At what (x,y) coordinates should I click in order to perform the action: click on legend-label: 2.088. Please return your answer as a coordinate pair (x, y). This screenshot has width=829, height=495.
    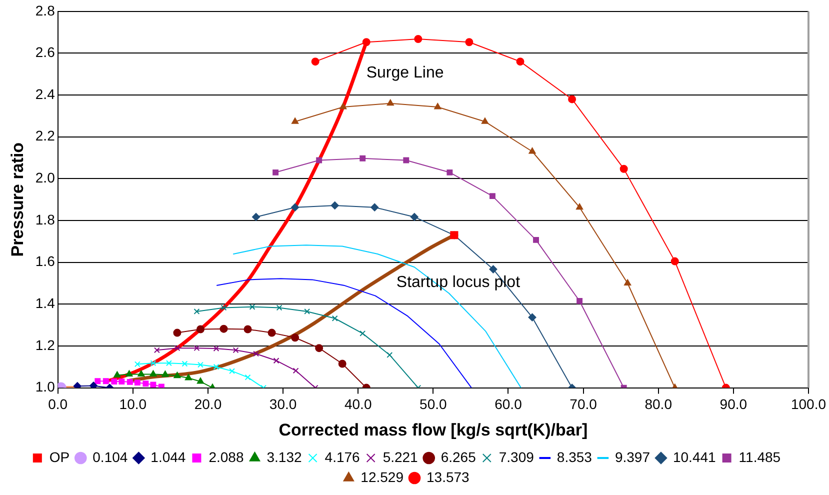
    Looking at the image, I should click on (226, 456).